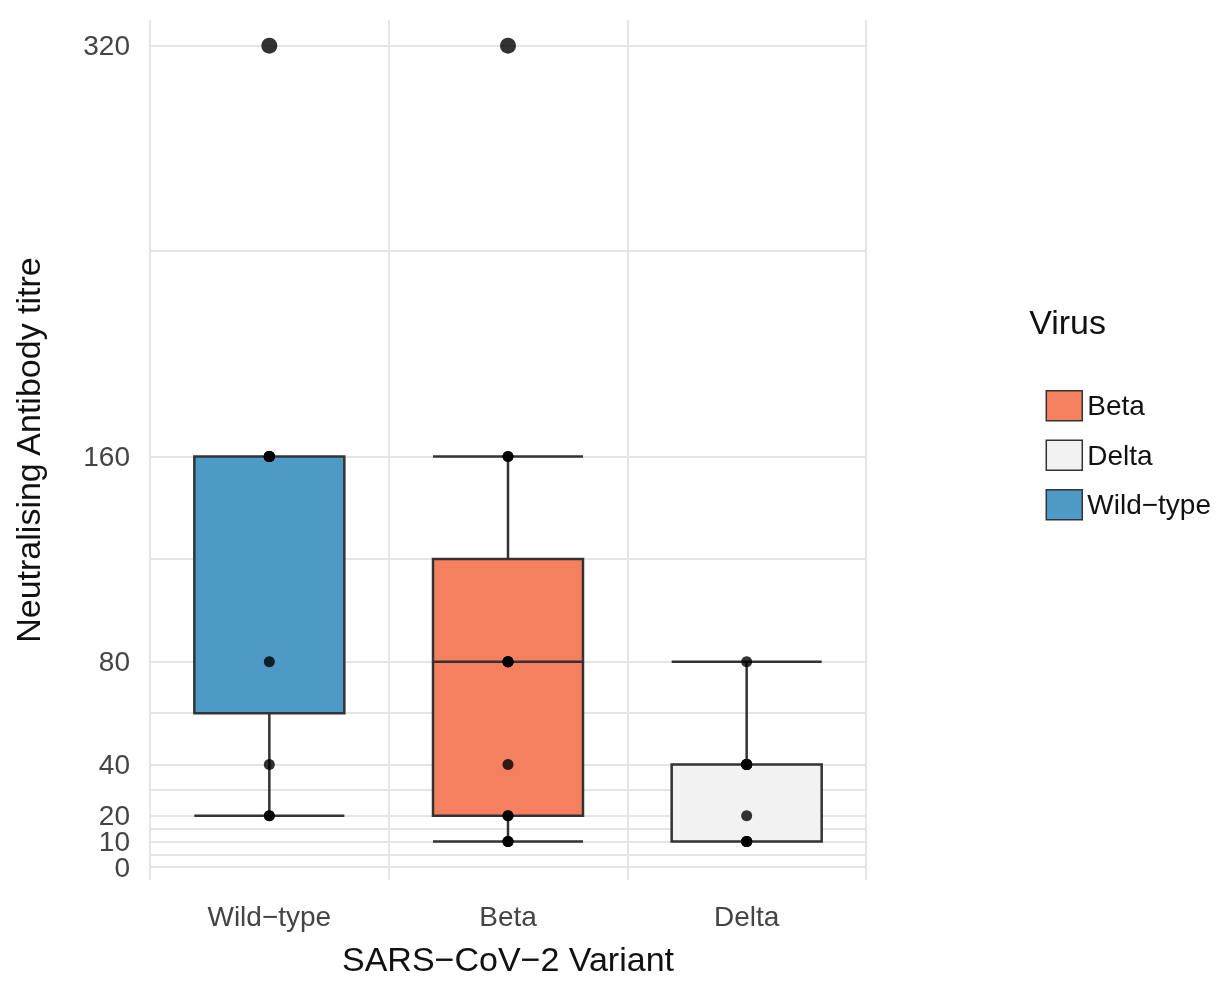  Describe the element at coordinates (106, 456) in the screenshot. I see `y-tick-label: 160` at that location.